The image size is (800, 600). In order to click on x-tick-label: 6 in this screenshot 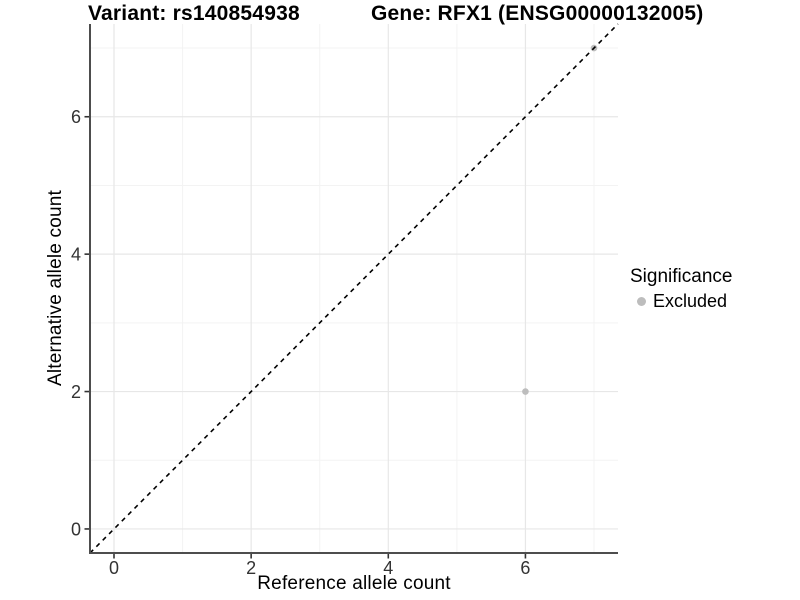, I will do `click(525, 568)`.